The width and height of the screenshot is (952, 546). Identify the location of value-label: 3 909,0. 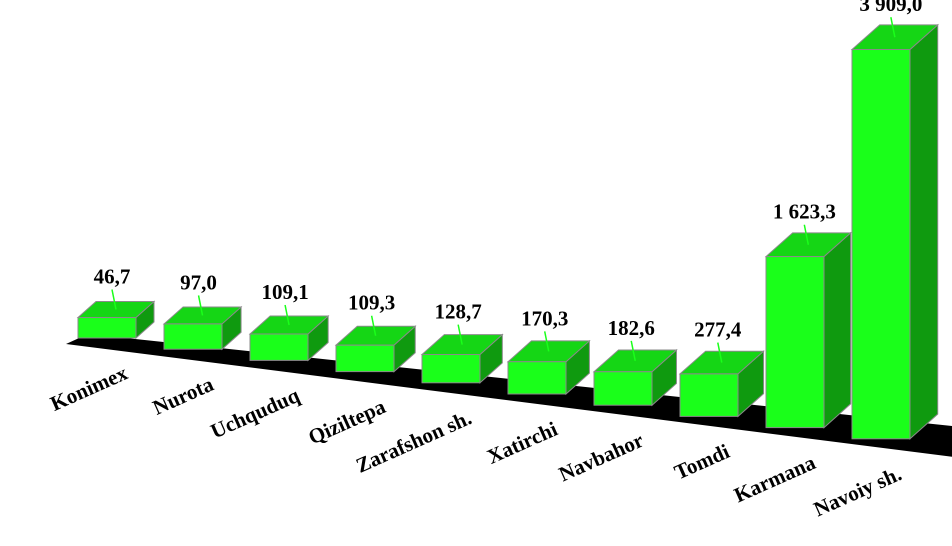
(890, 8).